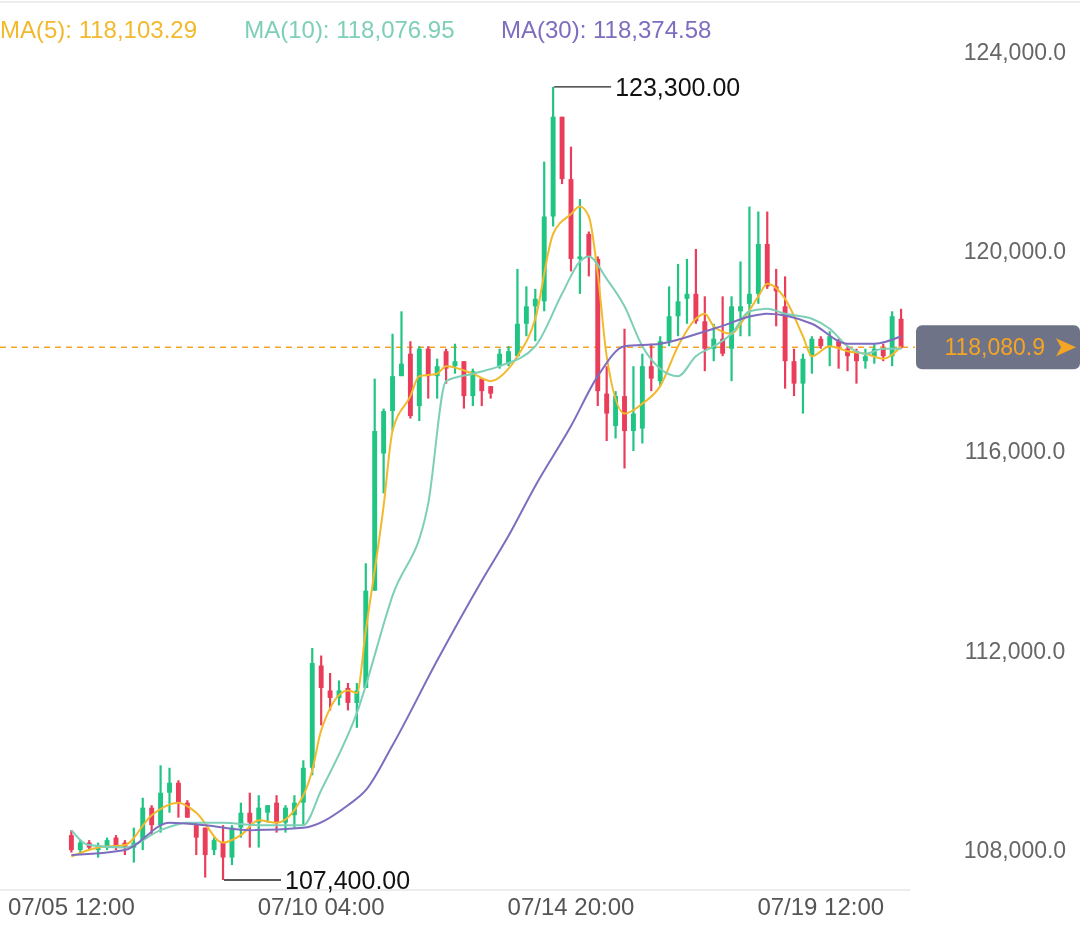 This screenshot has height=928, width=1080. What do you see at coordinates (71, 906) in the screenshot?
I see `x-tick-label: 07/05 12:00` at bounding box center [71, 906].